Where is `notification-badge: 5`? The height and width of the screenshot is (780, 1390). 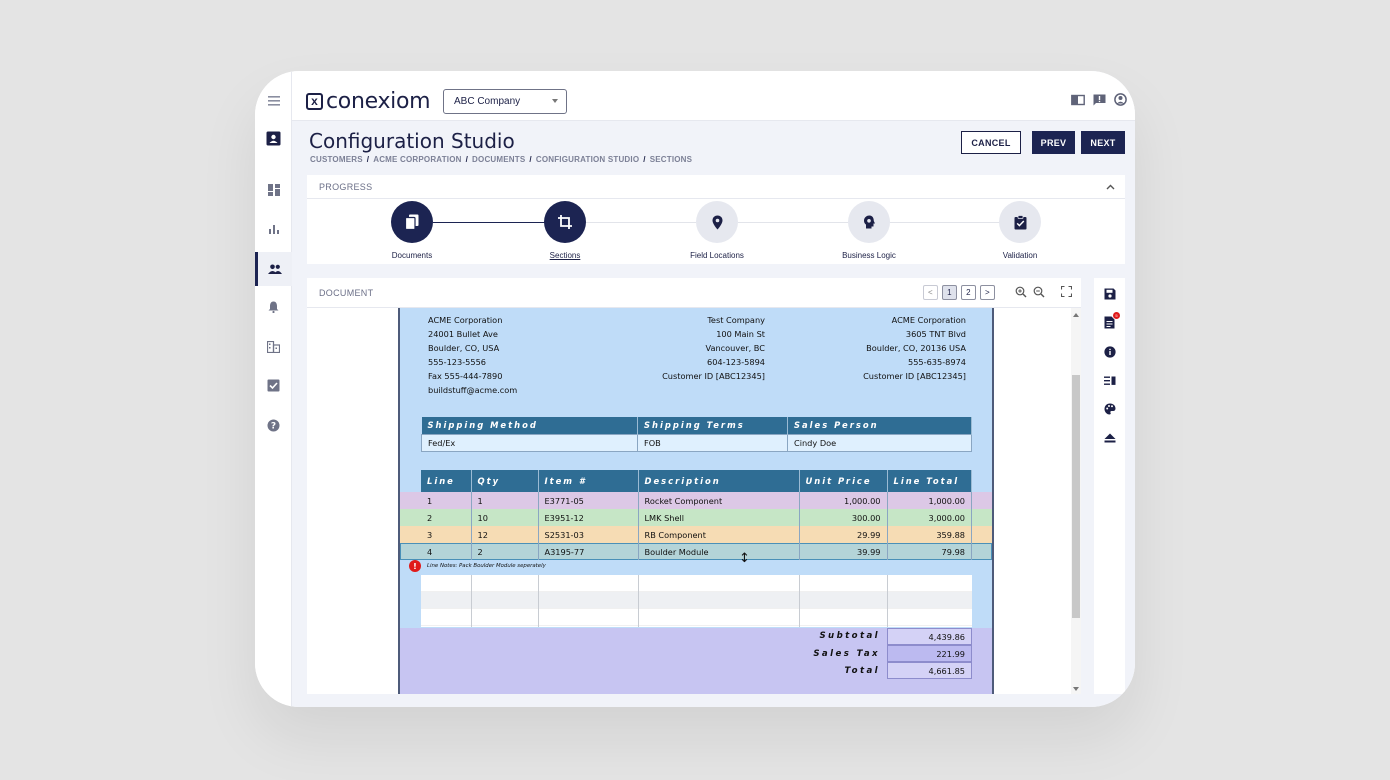 notification-badge: 5 is located at coordinates (1116, 315).